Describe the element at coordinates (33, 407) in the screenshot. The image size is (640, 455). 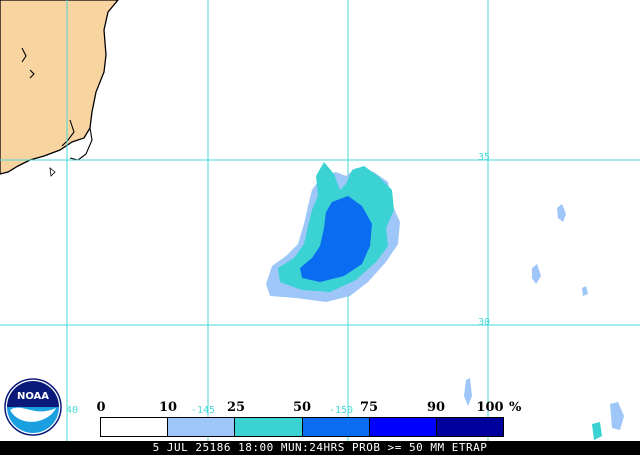
I see `noaa-logo-icon: NOAA` at that location.